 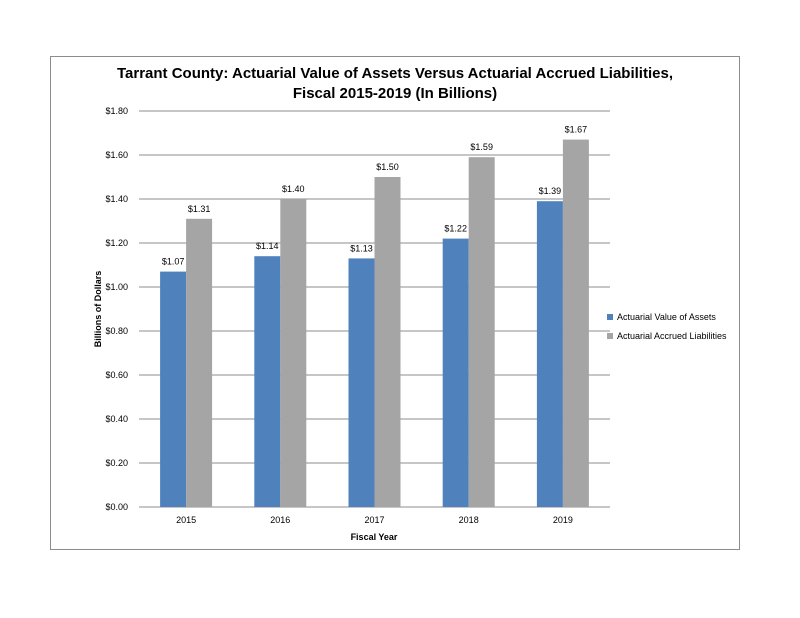 What do you see at coordinates (361, 248) in the screenshot?
I see `data-label: $1.13` at bounding box center [361, 248].